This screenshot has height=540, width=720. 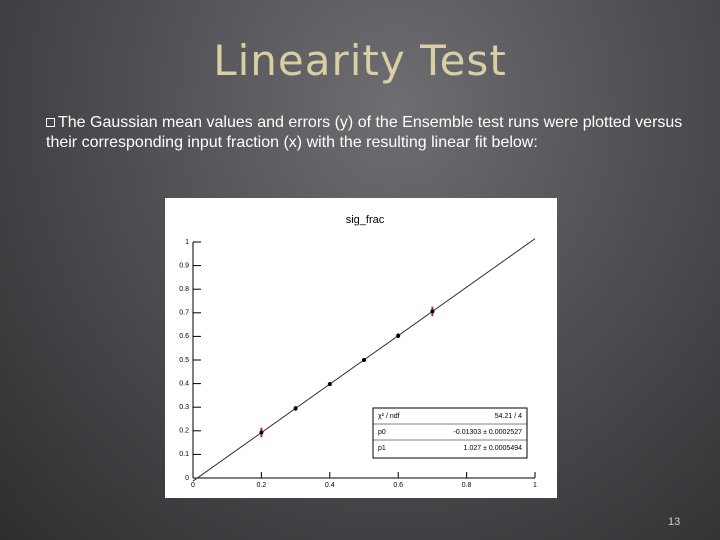 What do you see at coordinates (184, 431) in the screenshot?
I see `y-tick-label: 0.2` at bounding box center [184, 431].